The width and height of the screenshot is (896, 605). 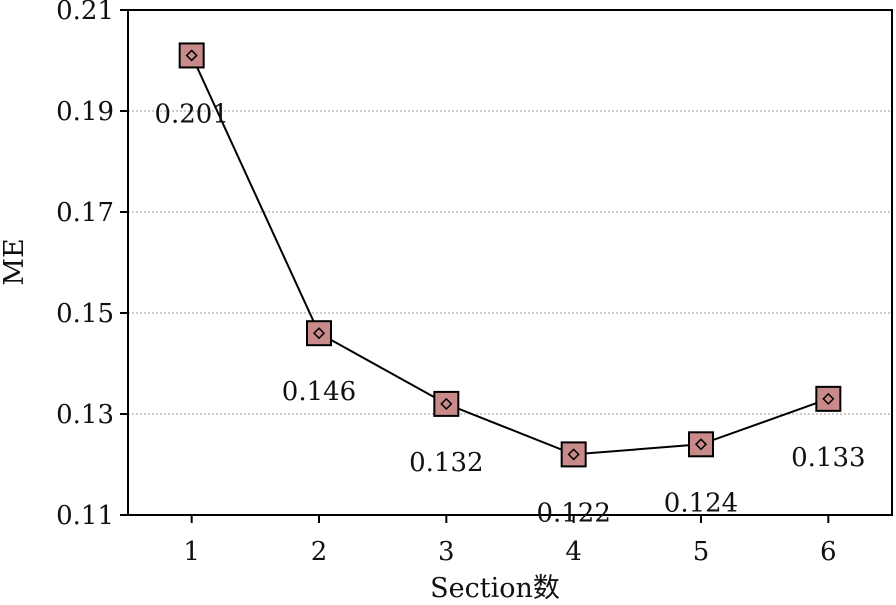 I want to click on x-tick-label: 3, so click(x=446, y=552).